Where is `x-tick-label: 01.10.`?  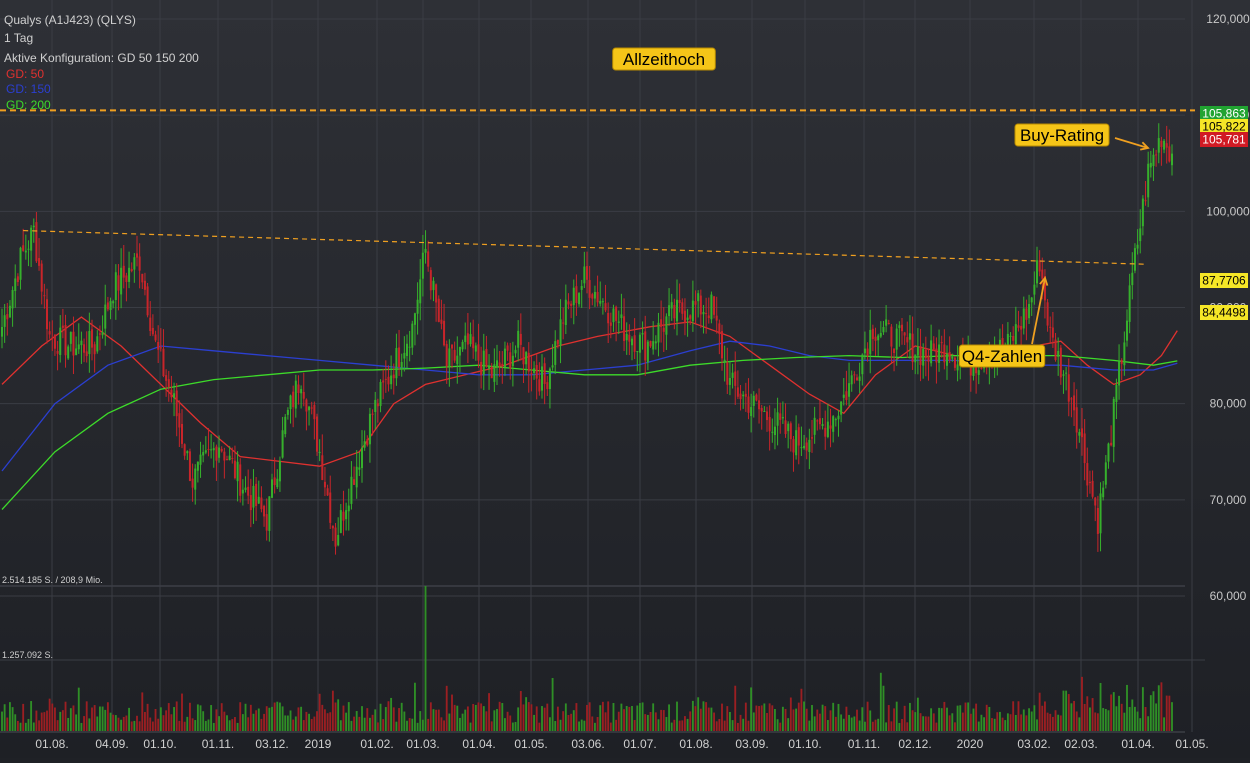
x-tick-label: 01.10. is located at coordinates (159, 744).